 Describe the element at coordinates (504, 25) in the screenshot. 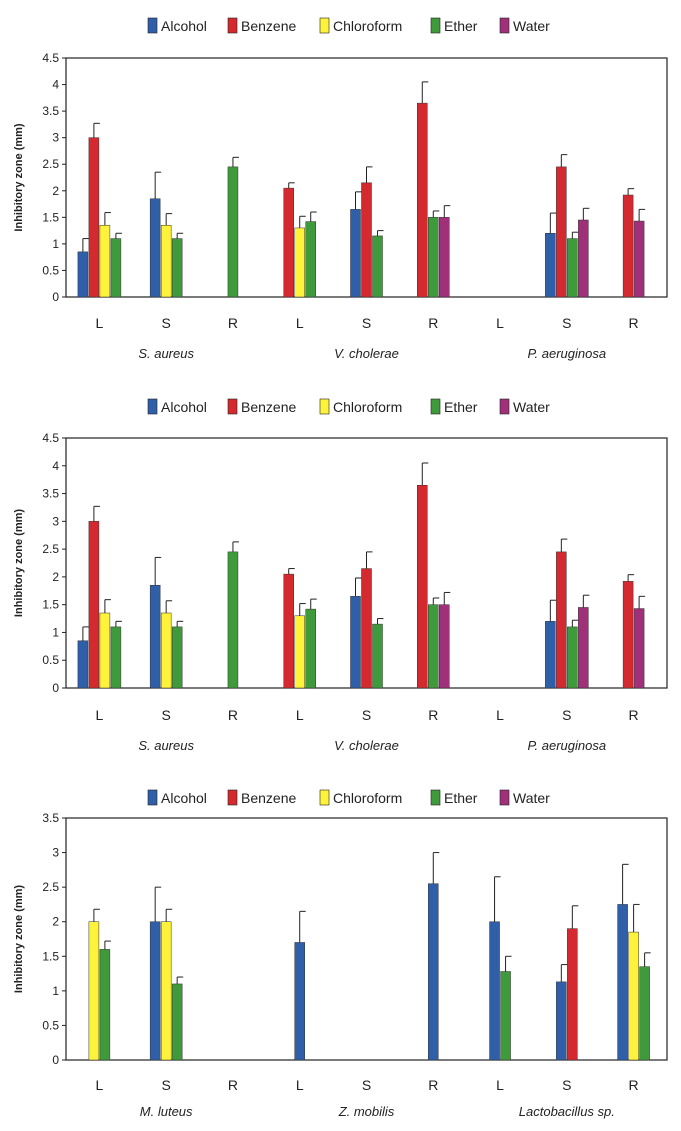

I see `legend-swatch-water` at that location.